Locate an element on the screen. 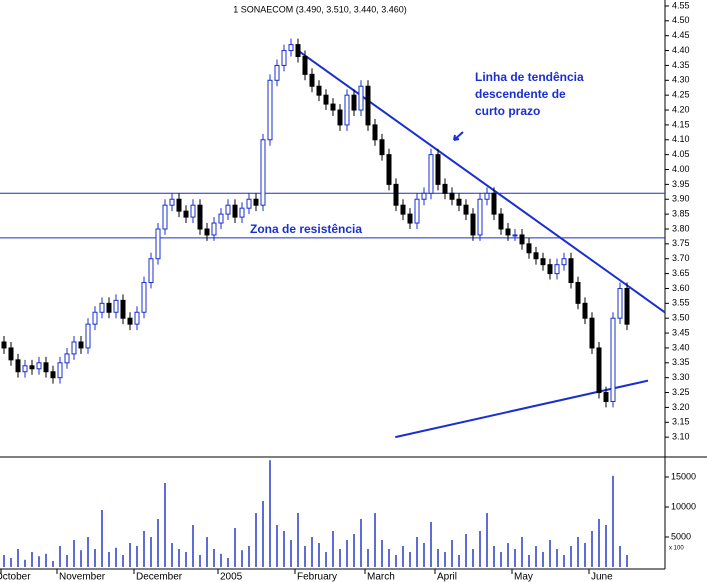  y-tick-label: 4.50 is located at coordinates (681, 20).